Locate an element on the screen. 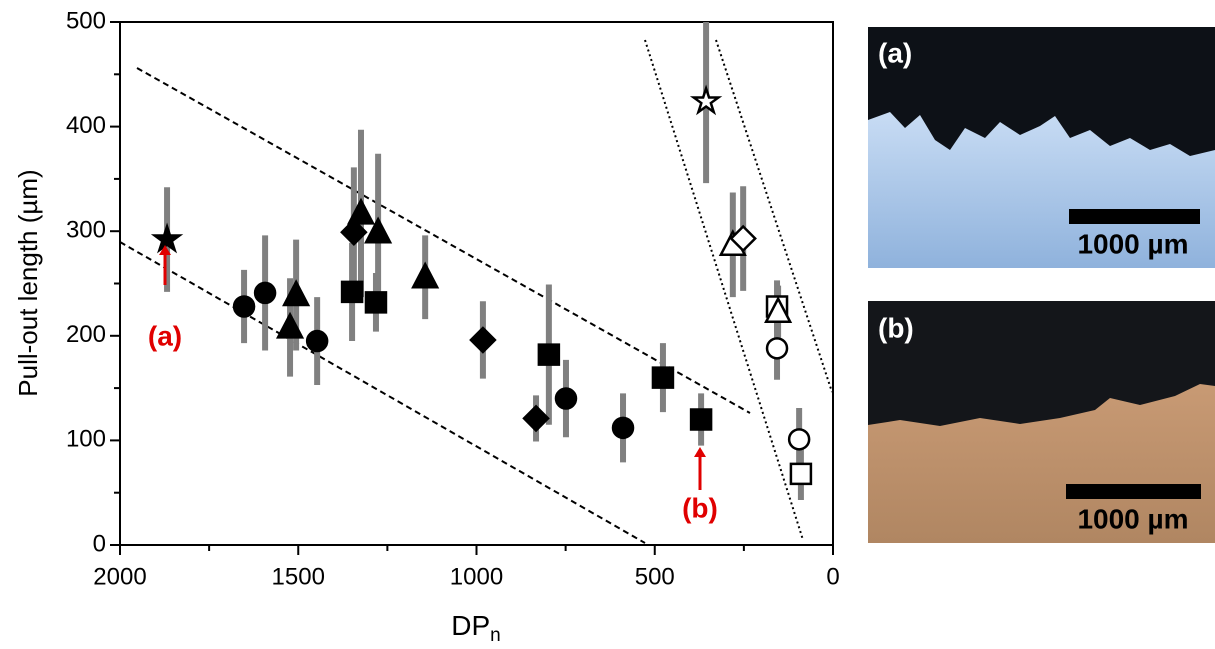 Image resolution: width=1215 pixels, height=649 pixels. y-axis-label: Pull-out length (µm) is located at coordinates (28, 282).